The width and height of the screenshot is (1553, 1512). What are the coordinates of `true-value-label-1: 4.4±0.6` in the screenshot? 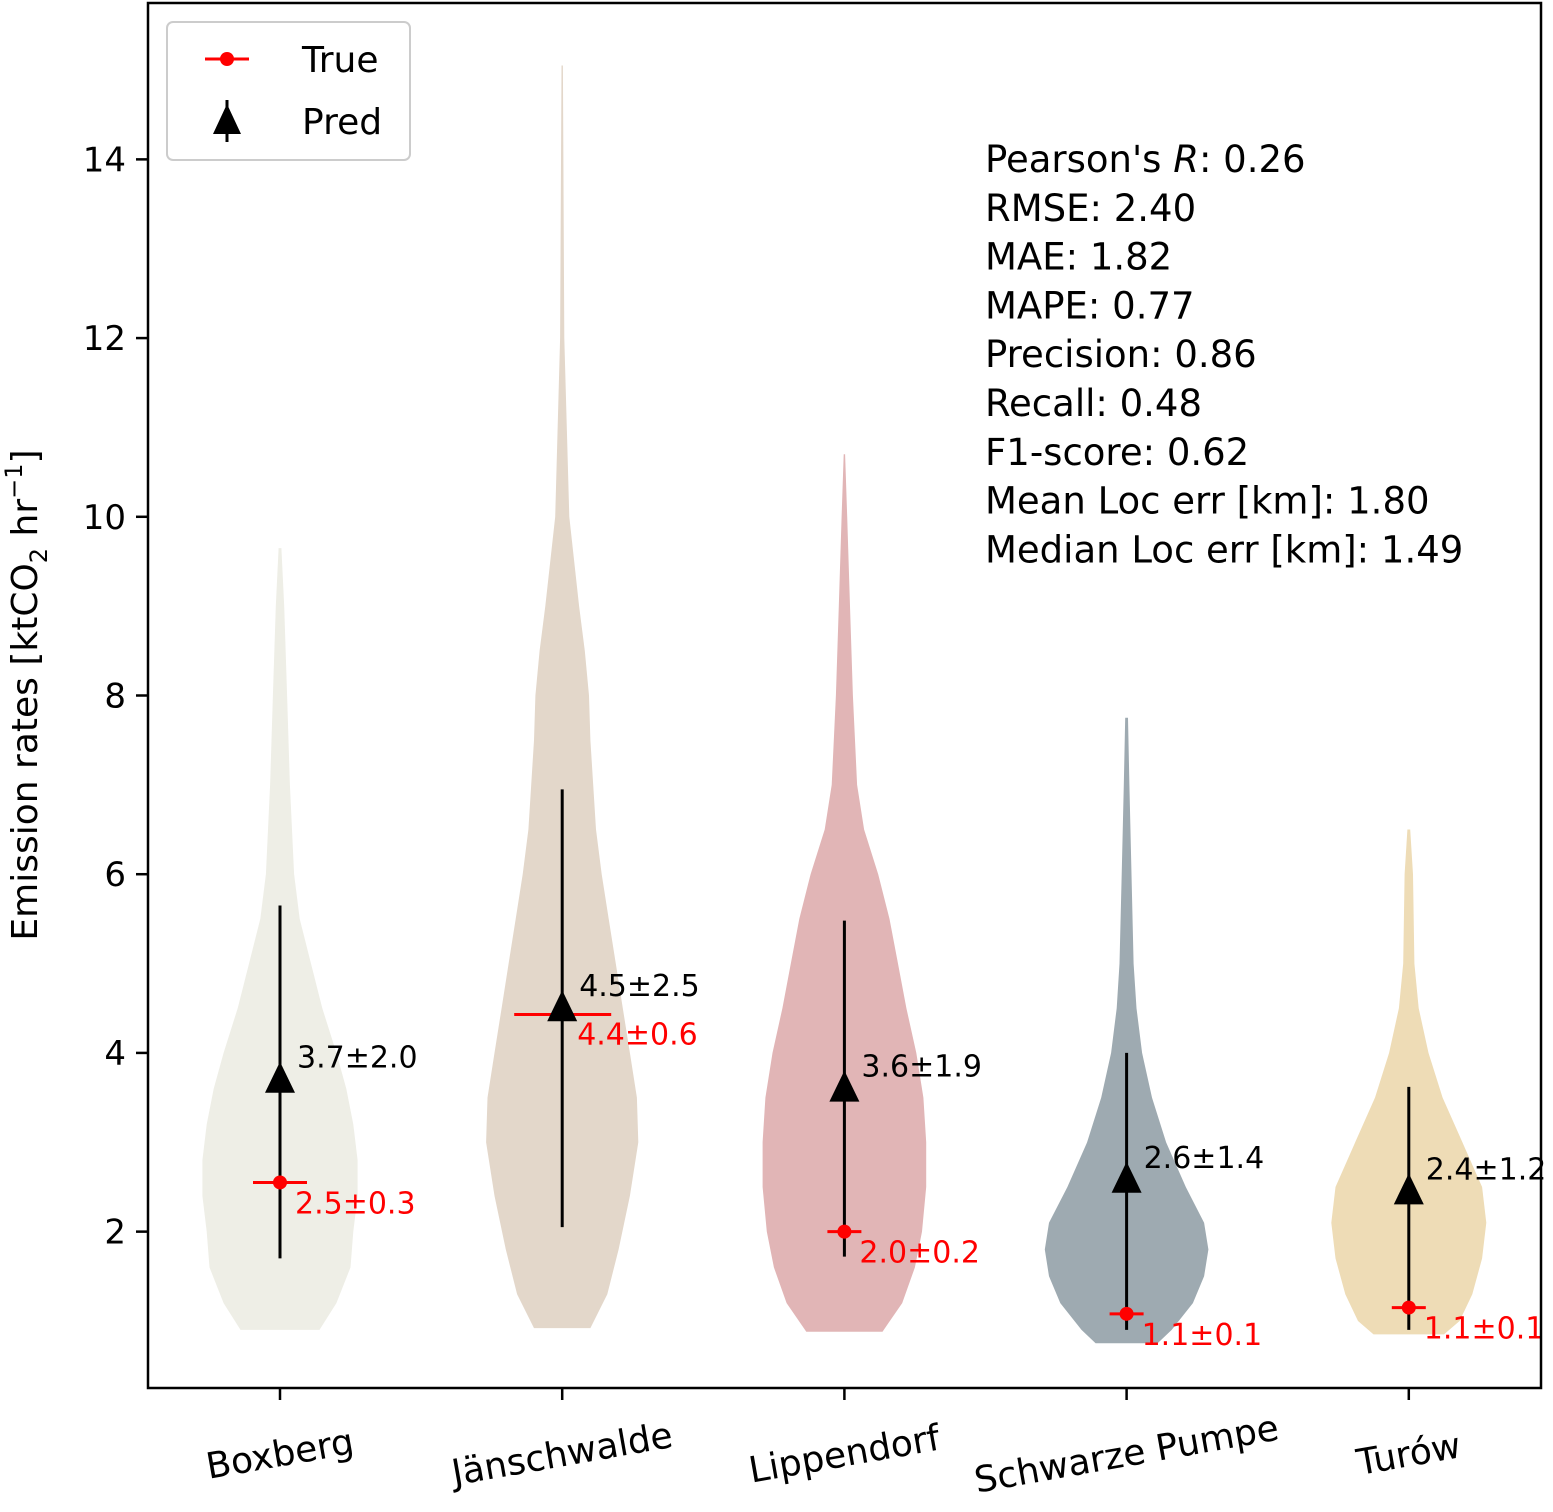 It's located at (637, 1034).